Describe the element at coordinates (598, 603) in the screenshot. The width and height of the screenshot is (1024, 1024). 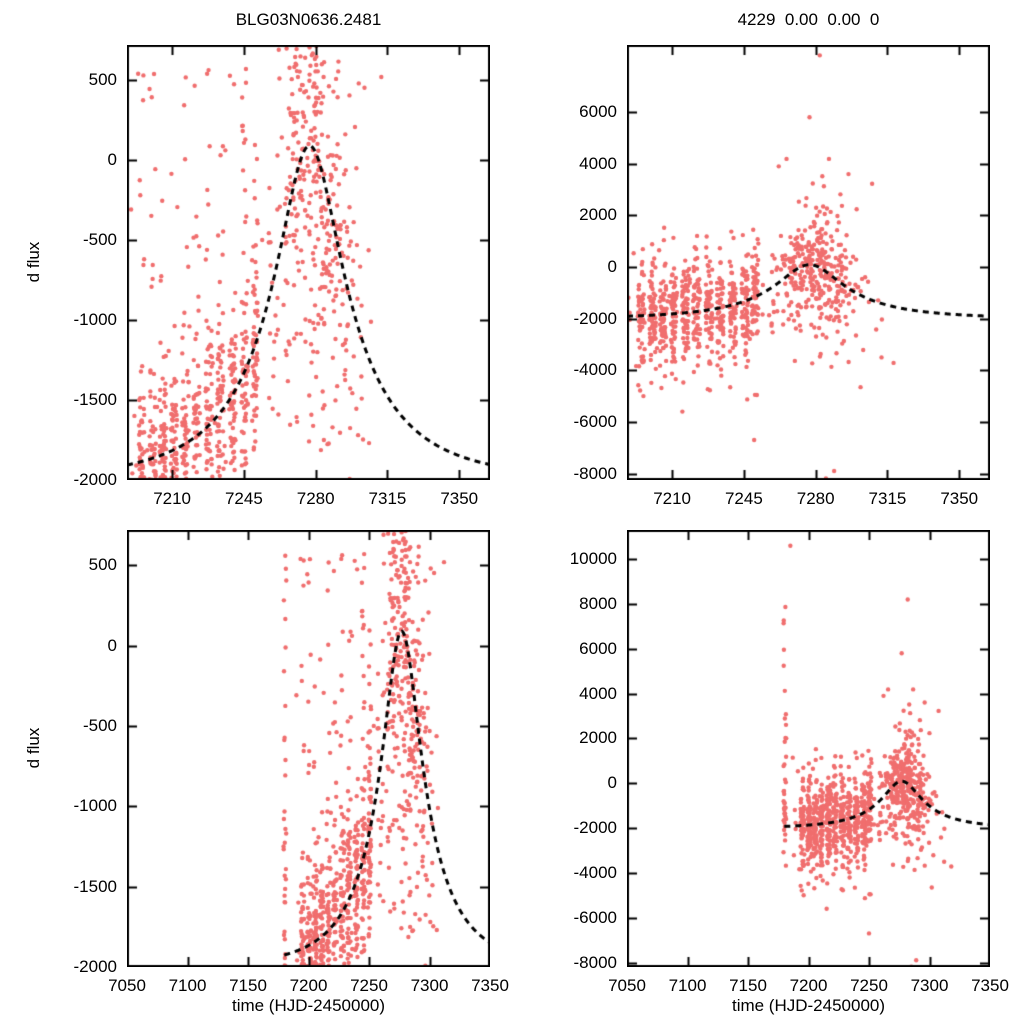
I see `y-tick-label: 8000` at that location.